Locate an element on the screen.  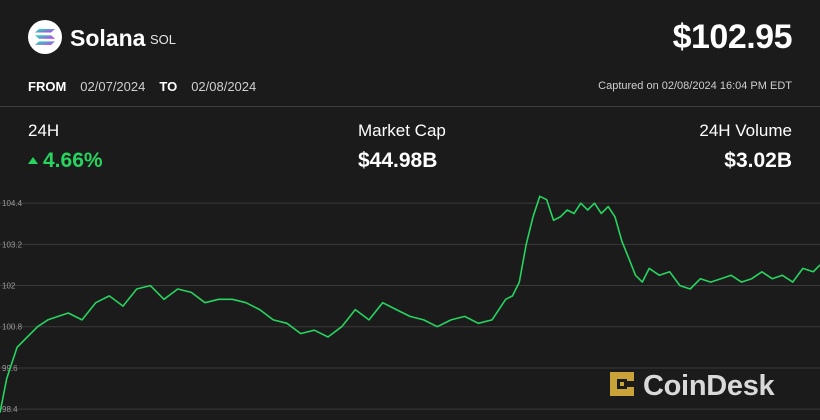
stat-volume-value: $3.02B is located at coordinates (758, 160).